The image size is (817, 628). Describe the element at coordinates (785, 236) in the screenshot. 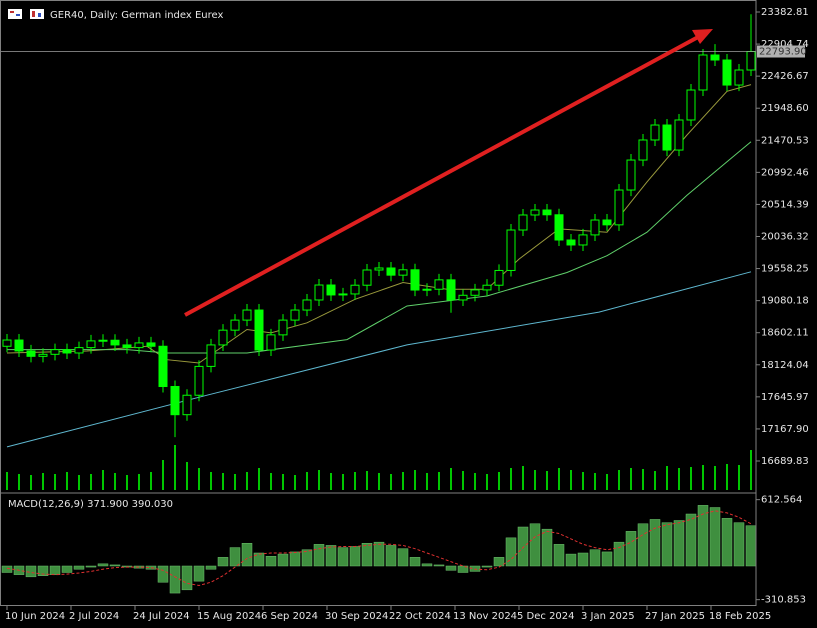

I see `y-tick-label: 20036.32` at that location.